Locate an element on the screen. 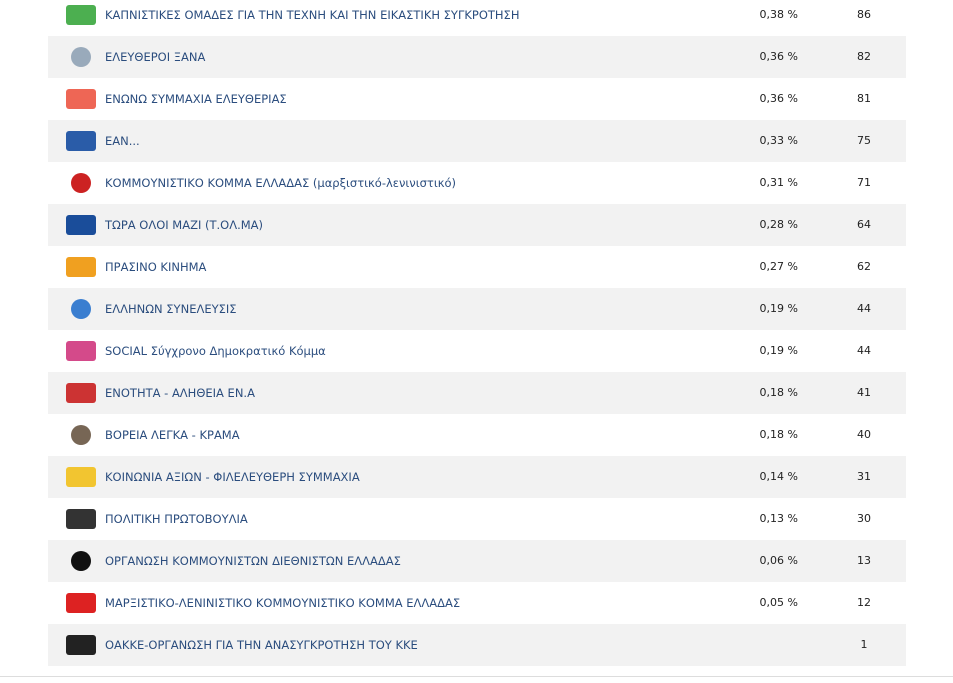  vote-percent: 0,31 % is located at coordinates (778, 182).